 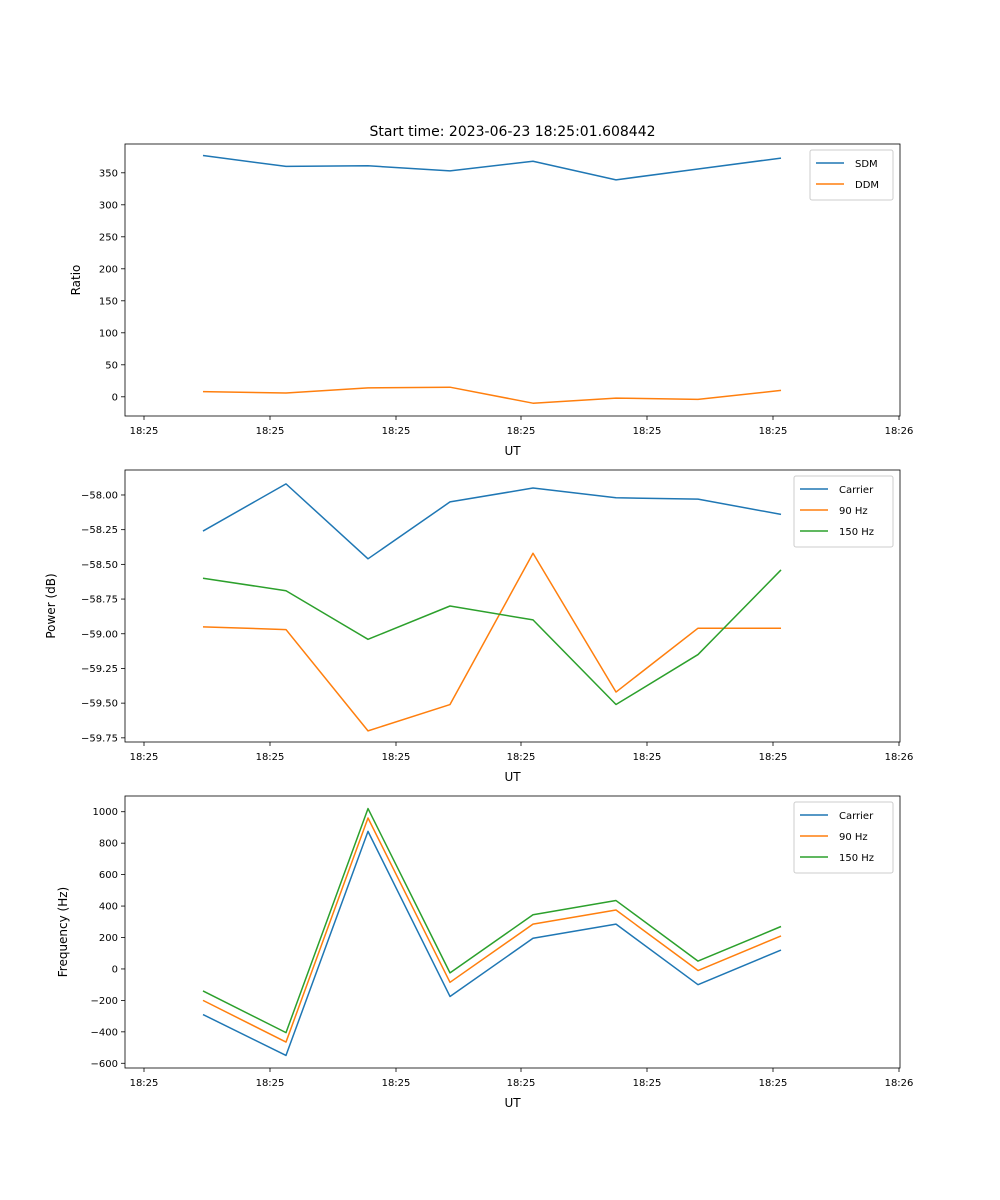 What do you see at coordinates (104, 1032) in the screenshot?
I see `y-tick-label: −400` at bounding box center [104, 1032].